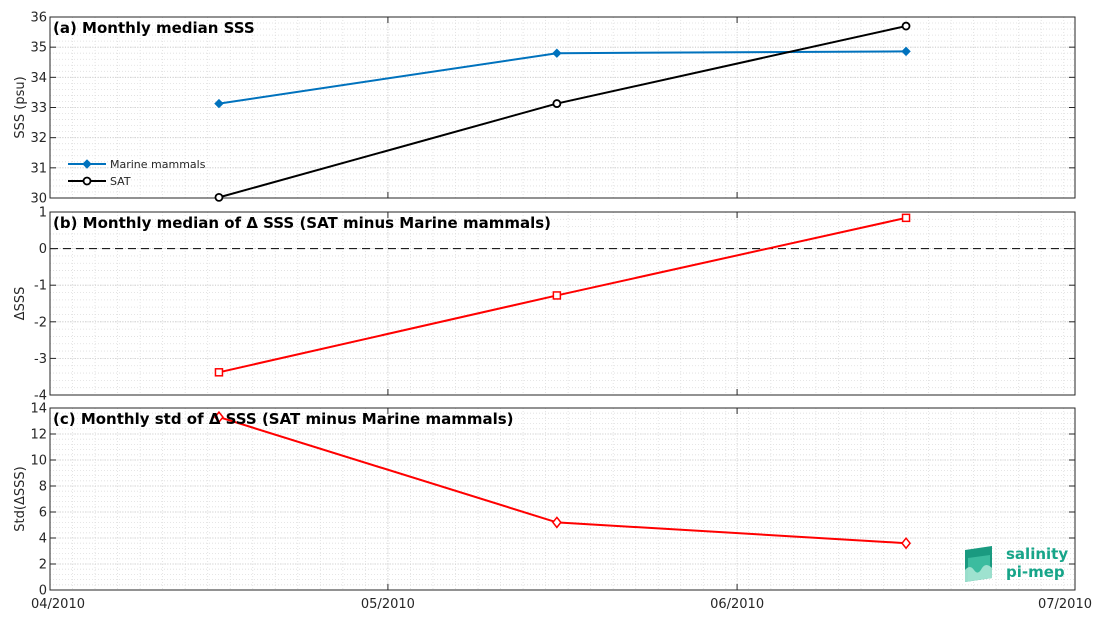 The image size is (1105, 619). Describe the element at coordinates (388, 604) in the screenshot. I see `x-tick-label: 05/2010` at that location.